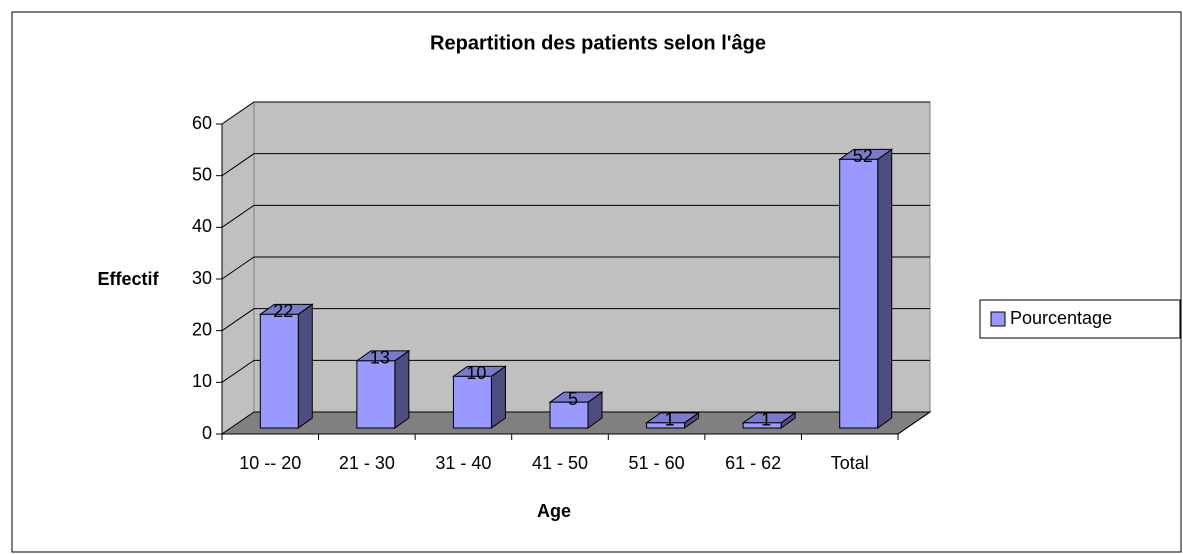 Image resolution: width=1183 pixels, height=554 pixels. Describe the element at coordinates (998, 319) in the screenshot. I see `legend-swatch` at that location.